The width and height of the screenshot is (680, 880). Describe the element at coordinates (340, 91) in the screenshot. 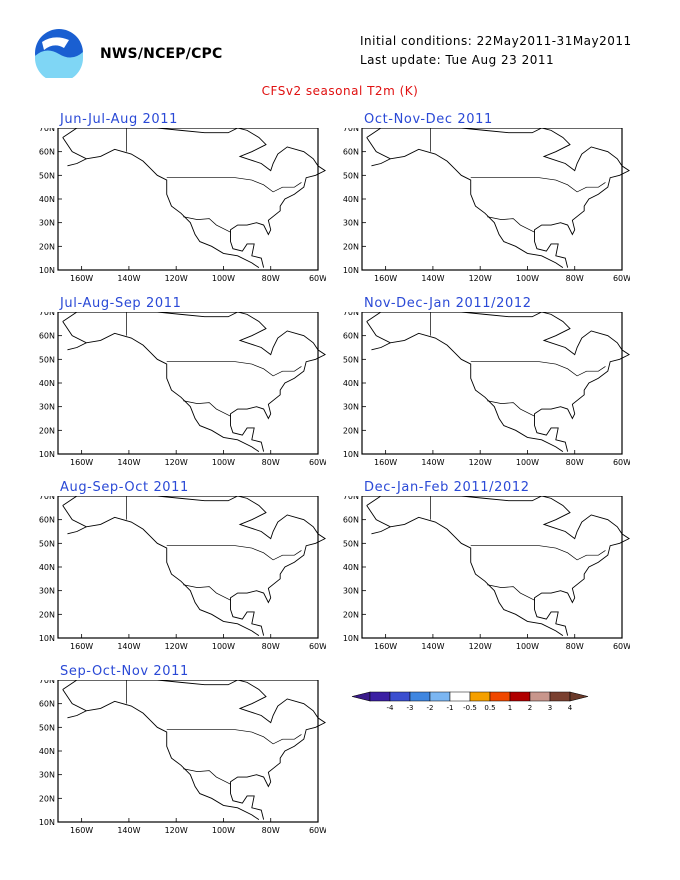

I see `figure-title: CFSv2 seasonal T2m (K)` at that location.